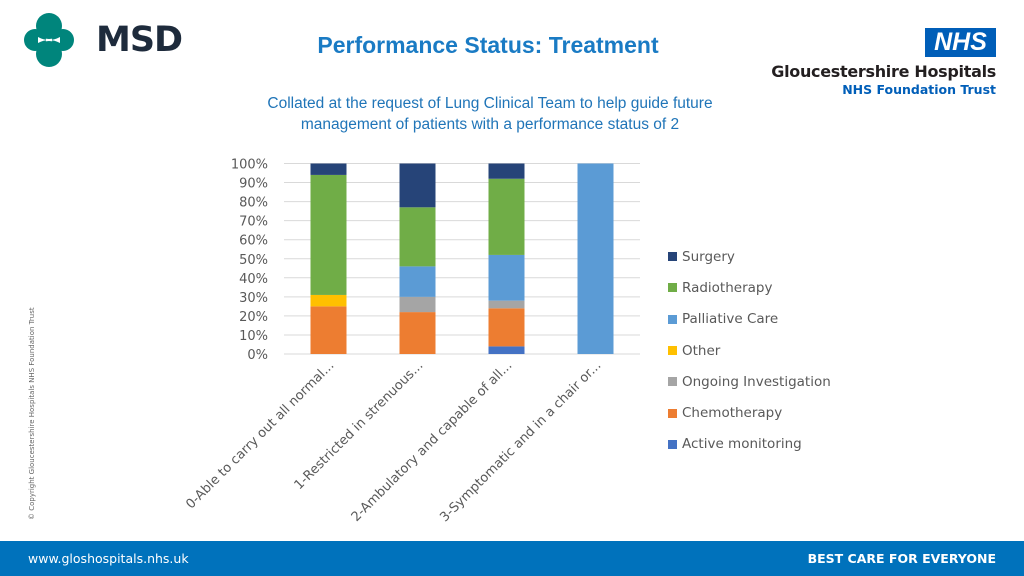 This screenshot has width=1024, height=576. I want to click on y-tick-label: 100%, so click(249, 165).